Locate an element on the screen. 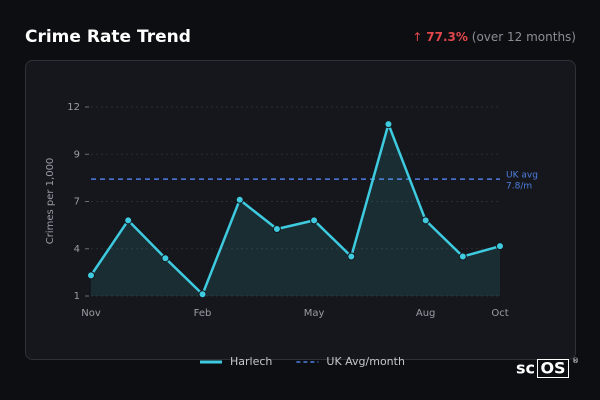 This screenshot has width=600, height=400. y-tick-label: 7 is located at coordinates (77, 202).